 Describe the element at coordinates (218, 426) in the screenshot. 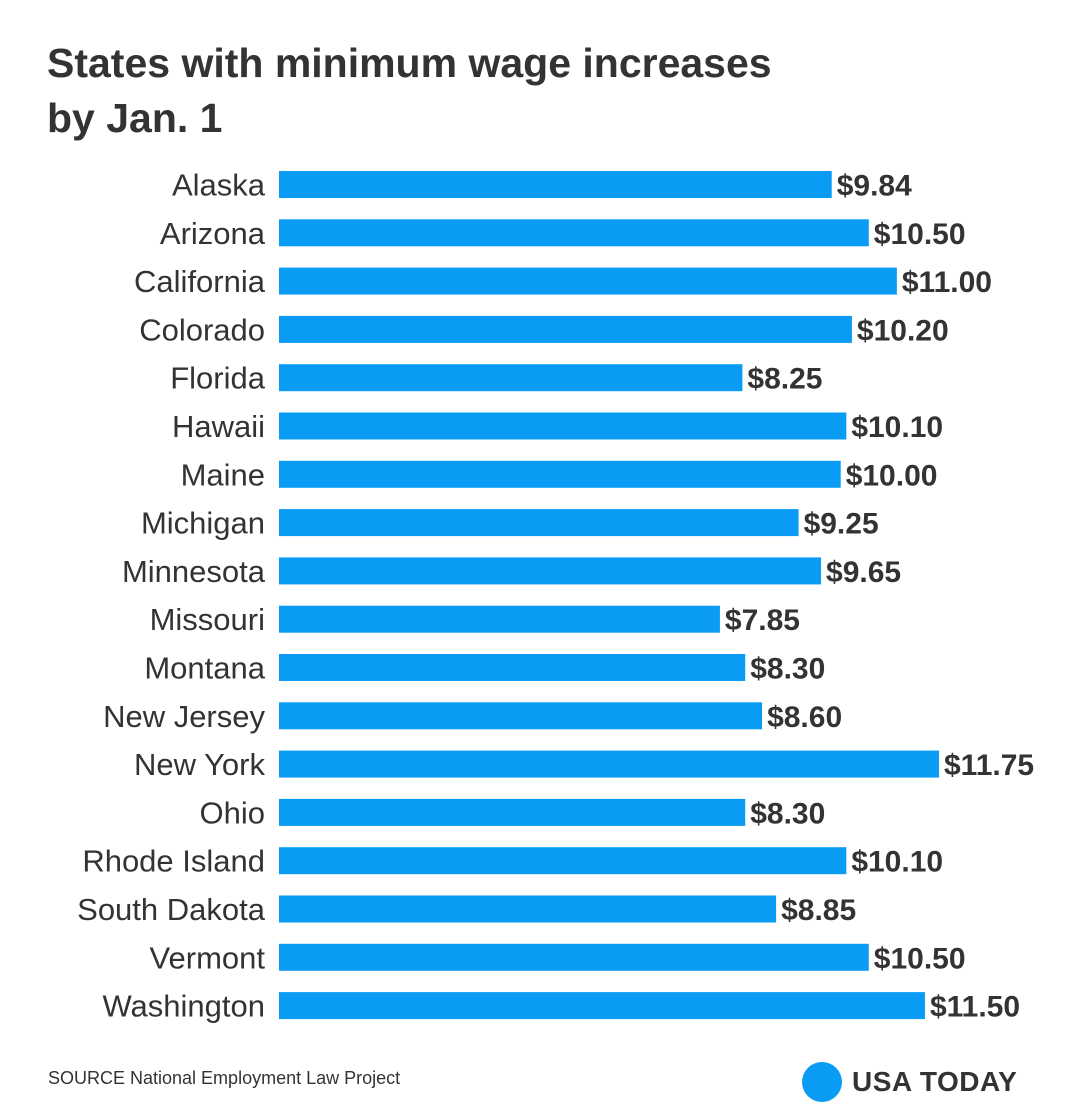

I see `category-label-hawaii: Hawaii` at that location.